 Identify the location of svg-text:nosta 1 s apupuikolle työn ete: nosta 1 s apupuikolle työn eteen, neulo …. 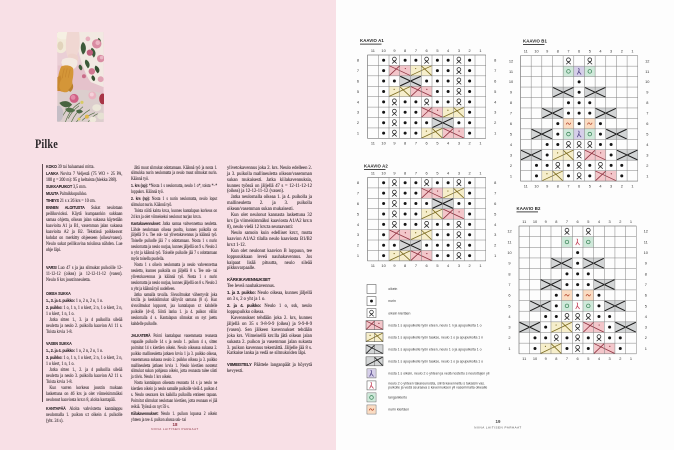
(434, 325).